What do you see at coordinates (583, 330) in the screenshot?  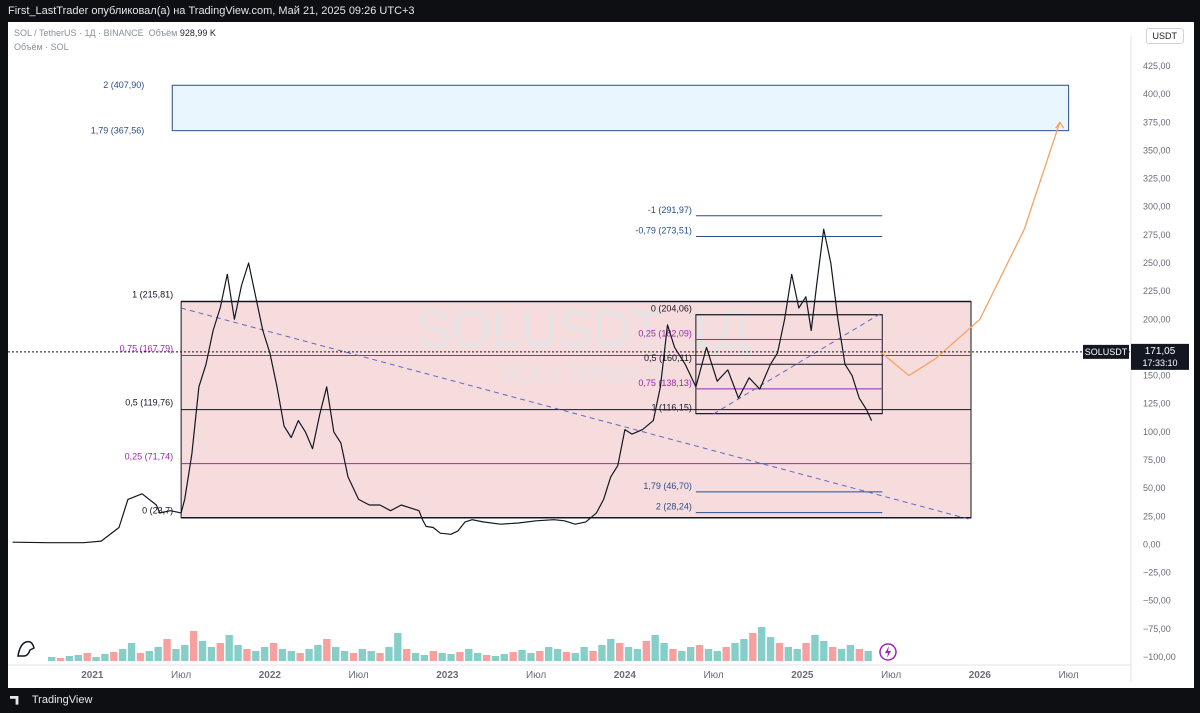 I see `watermark-symbol: SOLUSDT, 1Д` at bounding box center [583, 330].